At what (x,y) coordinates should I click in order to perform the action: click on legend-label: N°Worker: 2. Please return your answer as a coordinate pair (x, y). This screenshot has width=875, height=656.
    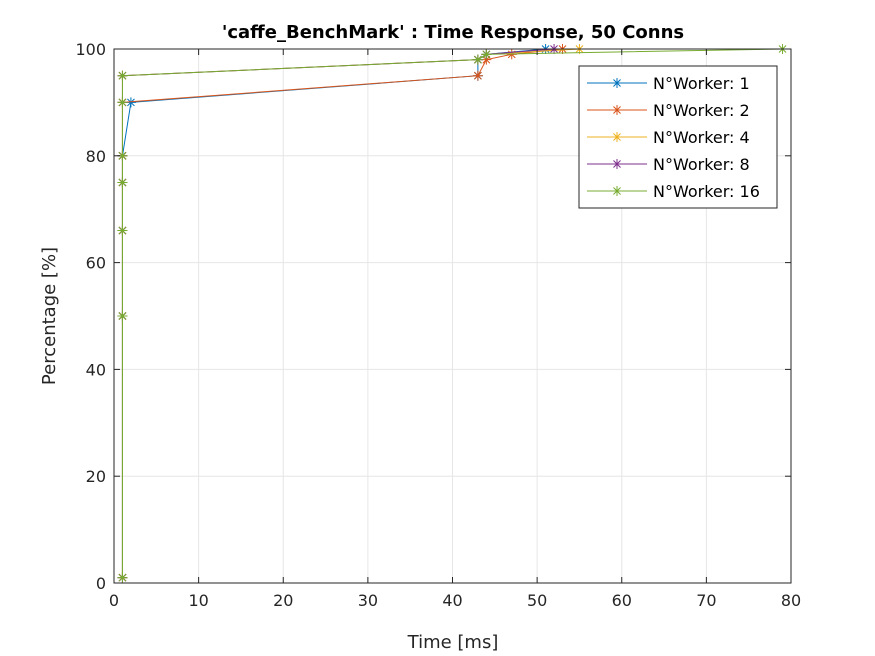
    Looking at the image, I should click on (701, 110).